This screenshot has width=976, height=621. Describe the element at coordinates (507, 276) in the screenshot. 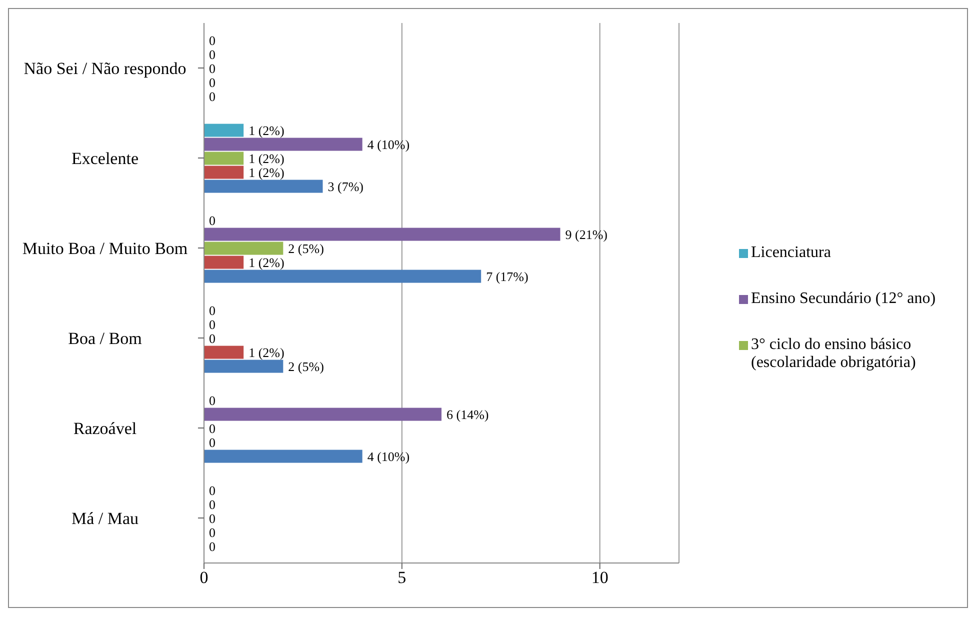

I see `data-label: 7 (17%)` at that location.